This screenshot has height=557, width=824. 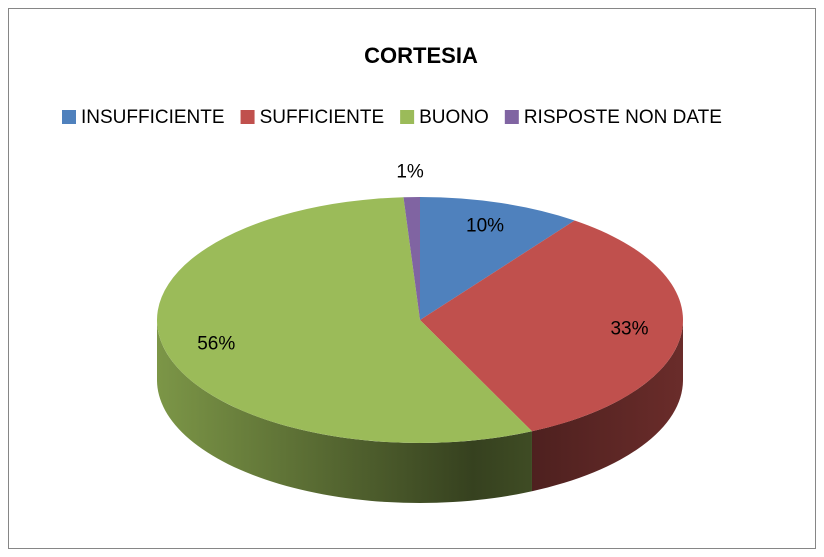 What do you see at coordinates (485, 225) in the screenshot?
I see `data-label: 10%` at bounding box center [485, 225].